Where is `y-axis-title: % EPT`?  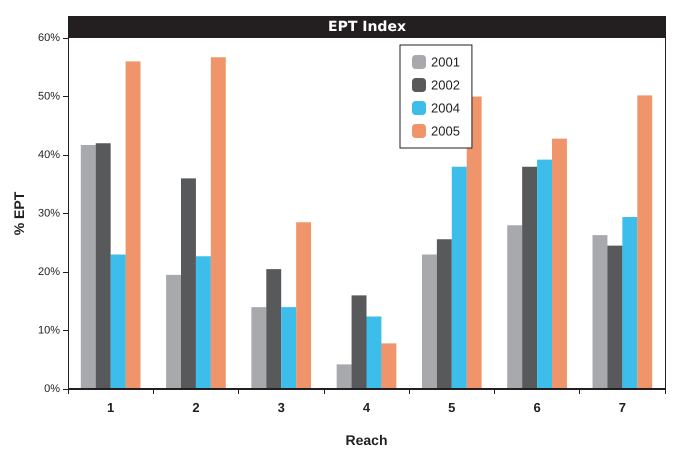 y-axis-title: % EPT is located at coordinates (19, 213).